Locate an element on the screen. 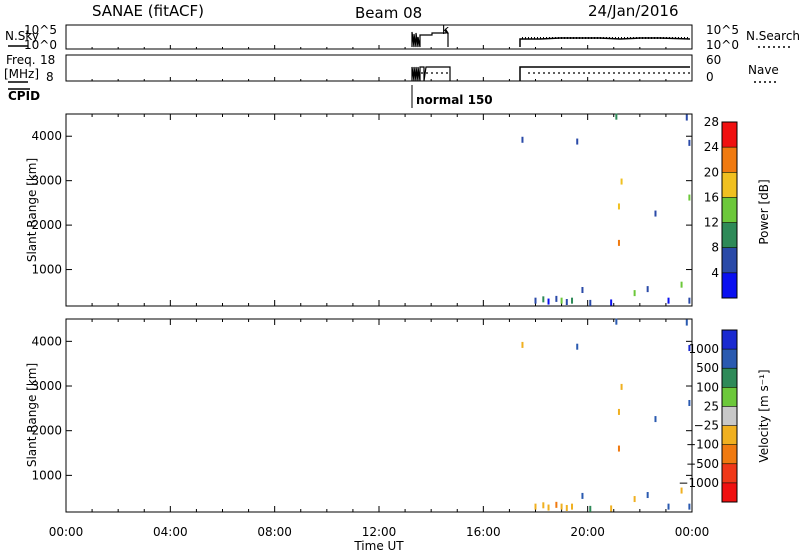 Image resolution: width=800 pixels, height=554 pixels. power-colorbar: 4 8 12 16 20 24 28 is located at coordinates (721, 207).